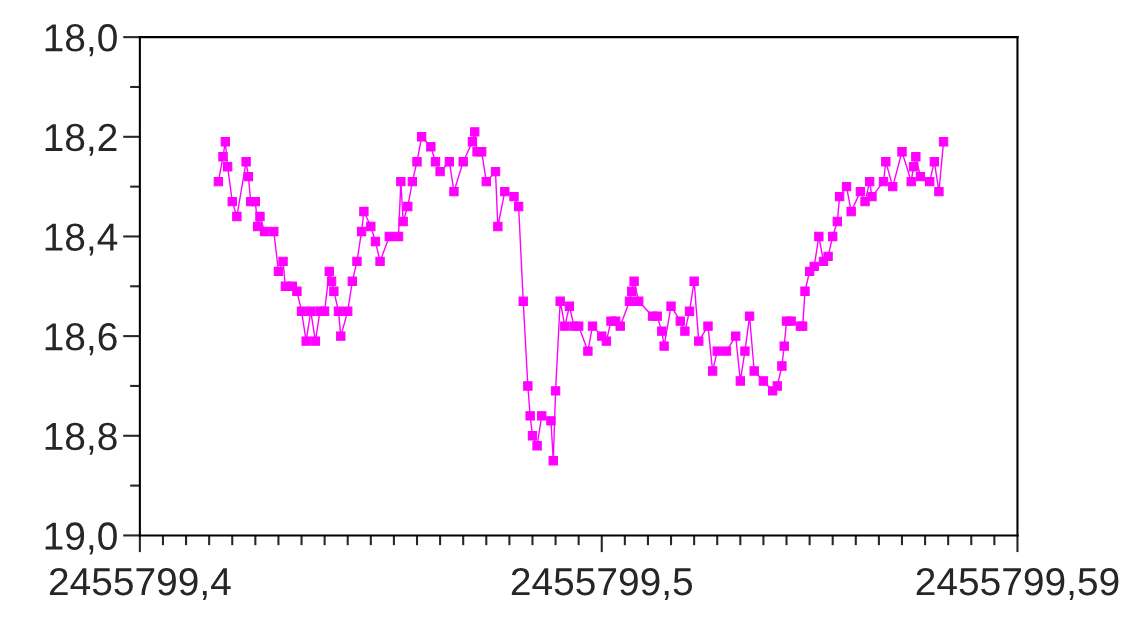 The height and width of the screenshot is (619, 1128). What do you see at coordinates (81, 239) in the screenshot?
I see `y-tick-label: 18,4` at bounding box center [81, 239].